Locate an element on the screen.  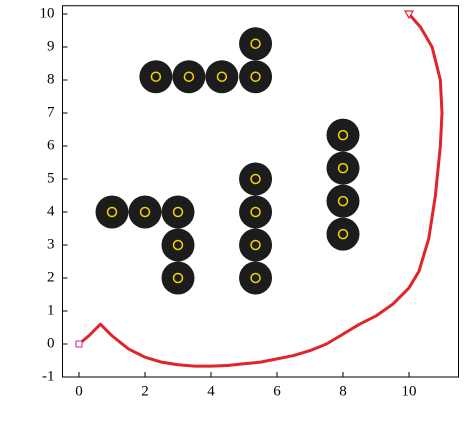
y-tick-label: 5 is located at coordinates (51, 178).